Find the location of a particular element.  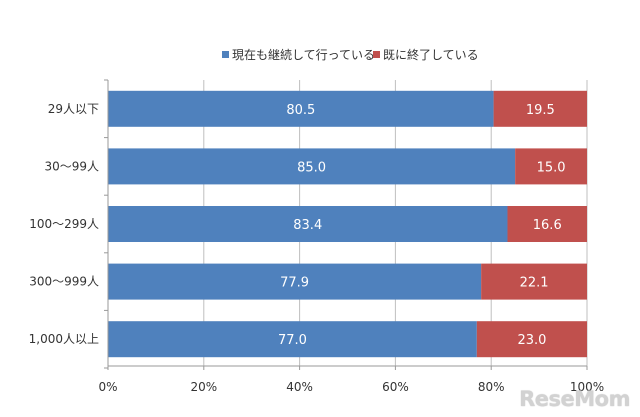

bar-label-continuing-2: 83.4 is located at coordinates (307, 225).